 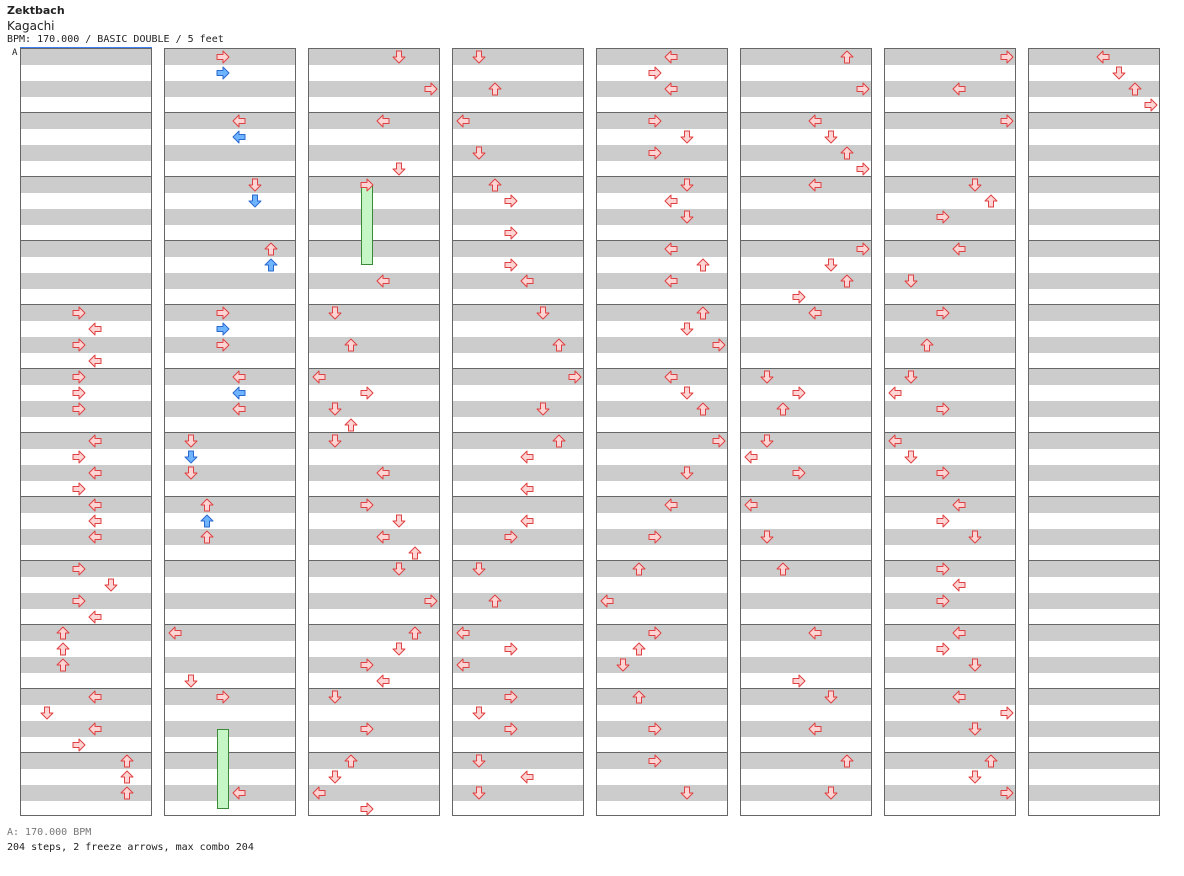 I want to click on arrow-left-blue, so click(x=239, y=393).